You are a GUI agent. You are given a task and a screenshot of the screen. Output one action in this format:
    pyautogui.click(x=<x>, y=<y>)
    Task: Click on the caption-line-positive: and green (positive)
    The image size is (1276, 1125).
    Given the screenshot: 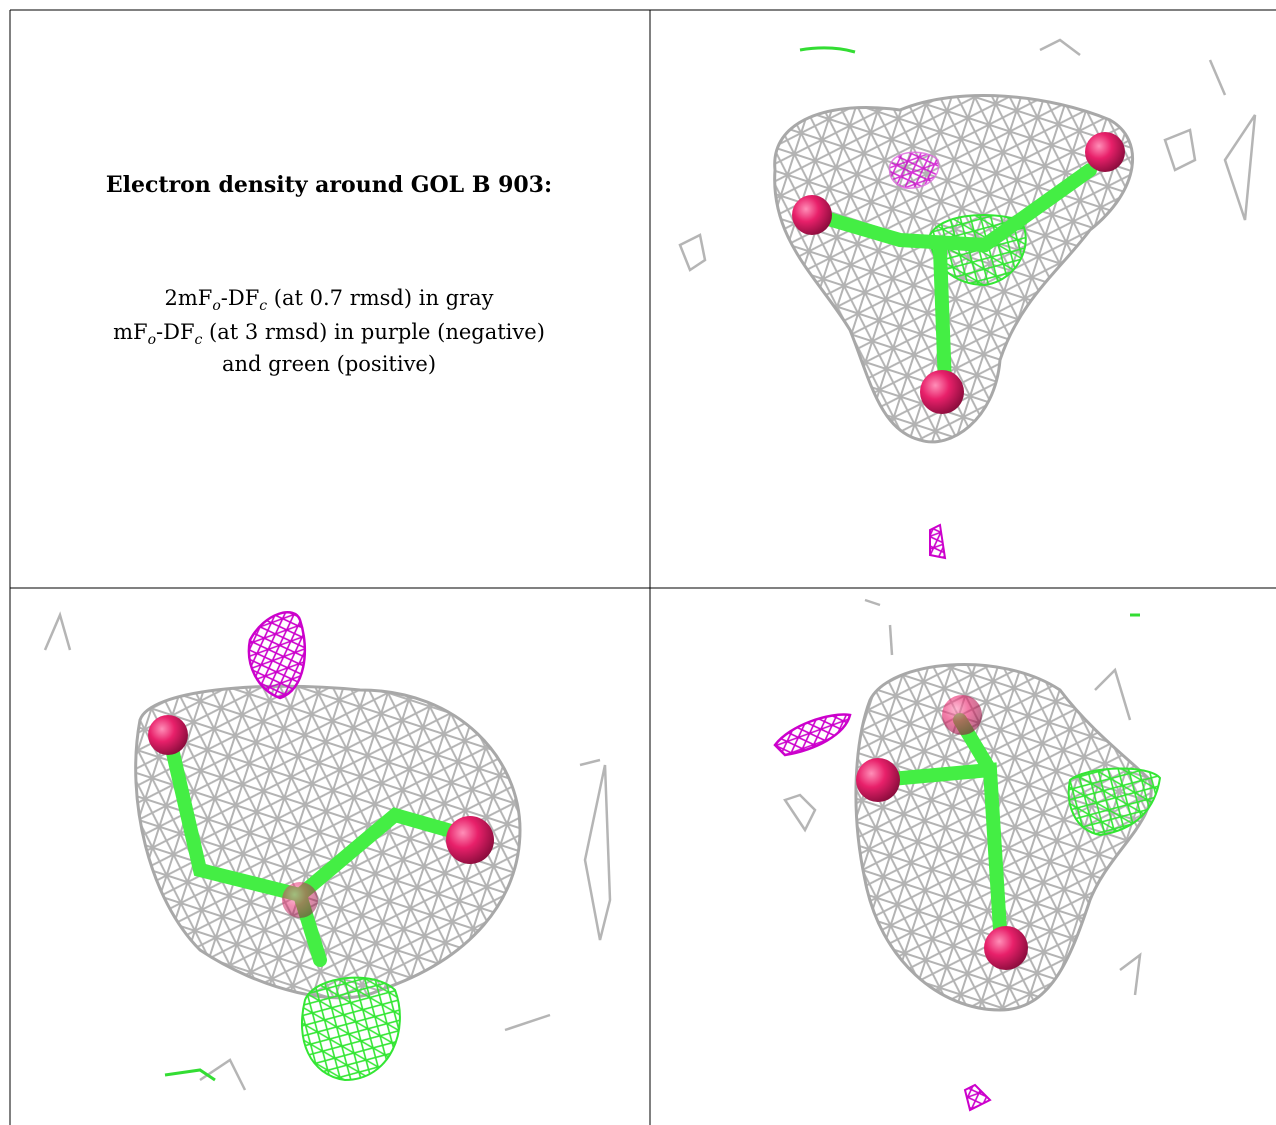 What is the action you would take?
    pyautogui.click(x=329, y=364)
    